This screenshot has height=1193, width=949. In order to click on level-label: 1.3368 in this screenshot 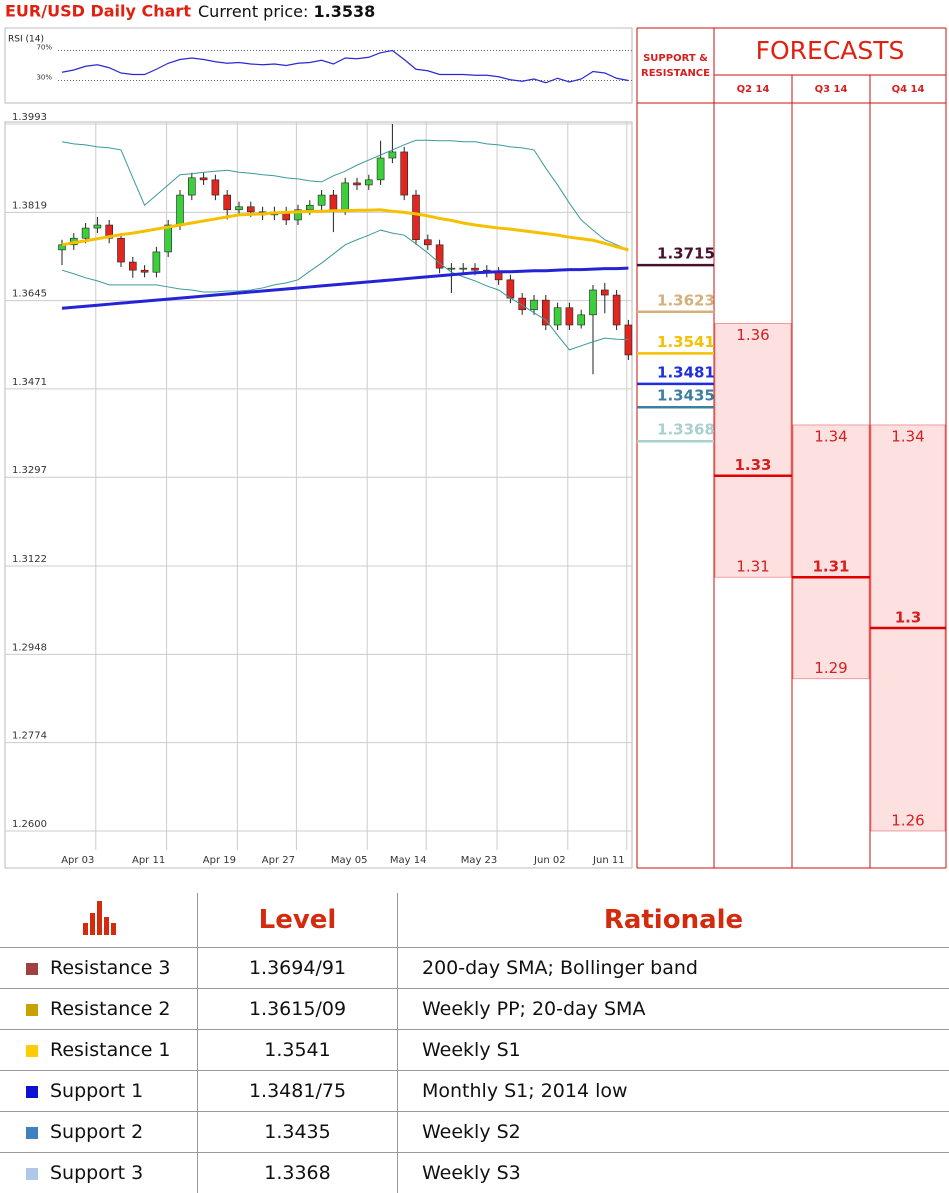, I will do `click(686, 430)`.